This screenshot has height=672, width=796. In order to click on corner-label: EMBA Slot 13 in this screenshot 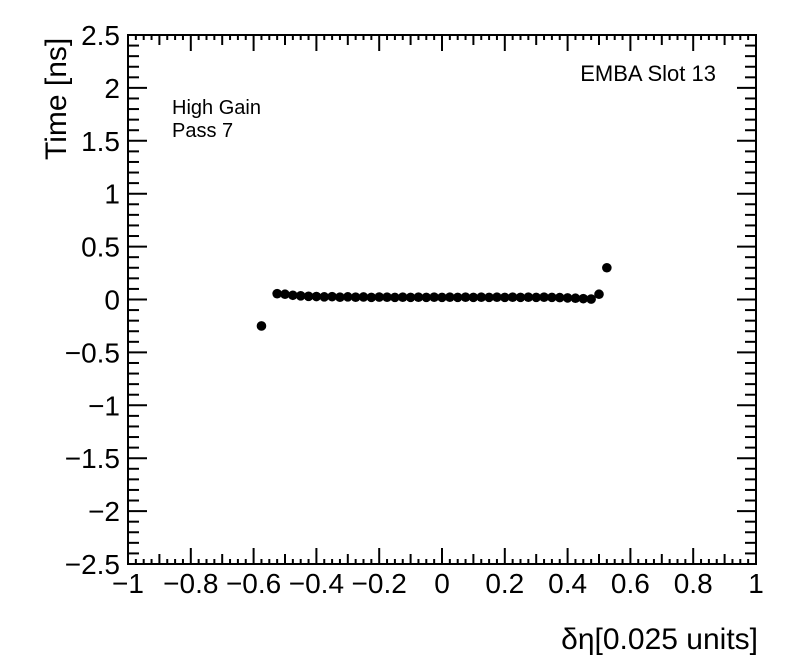, I will do `click(648, 73)`.